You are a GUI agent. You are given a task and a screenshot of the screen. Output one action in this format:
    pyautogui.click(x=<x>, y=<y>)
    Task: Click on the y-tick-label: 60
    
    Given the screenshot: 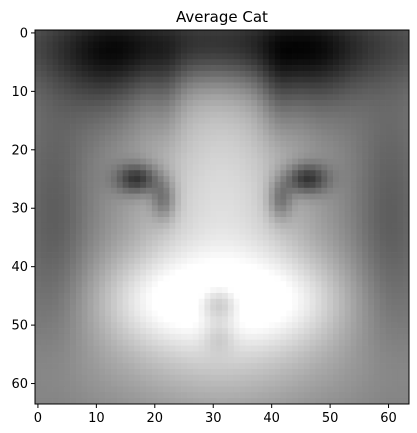 What is the action you would take?
    pyautogui.click(x=19, y=384)
    